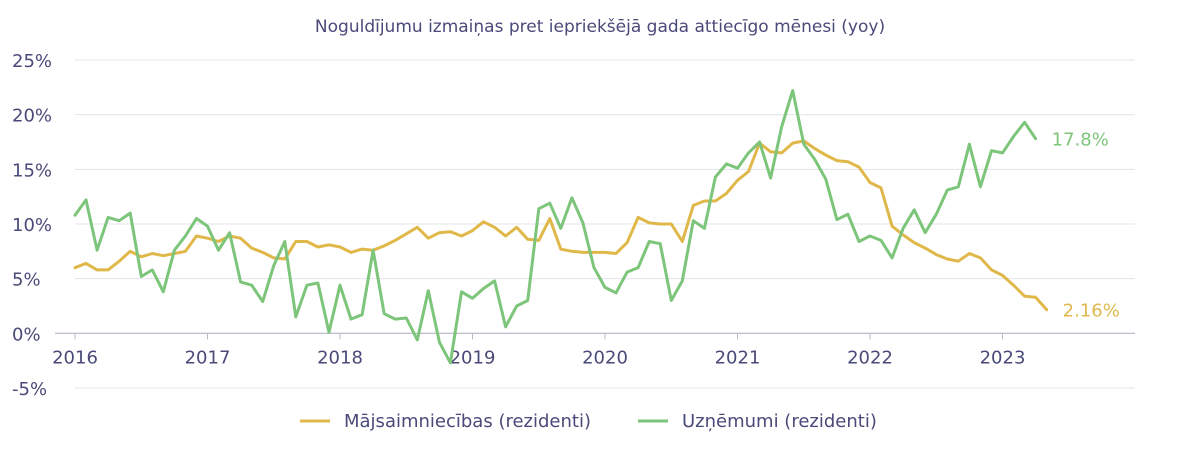 The image size is (1200, 453). I want to click on y-tick-label: 20%, so click(32, 116).